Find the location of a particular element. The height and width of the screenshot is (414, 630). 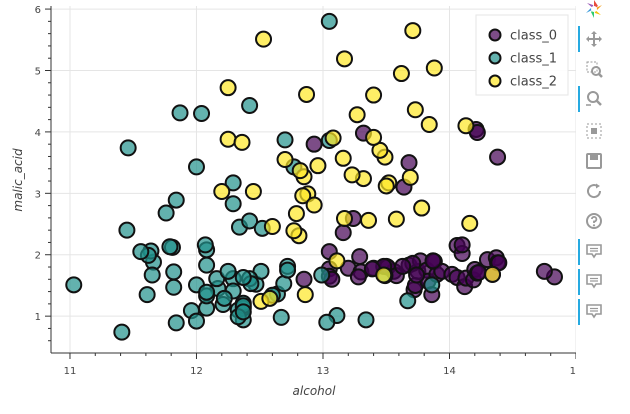

legend-label-class_2: class_2 is located at coordinates (533, 82).